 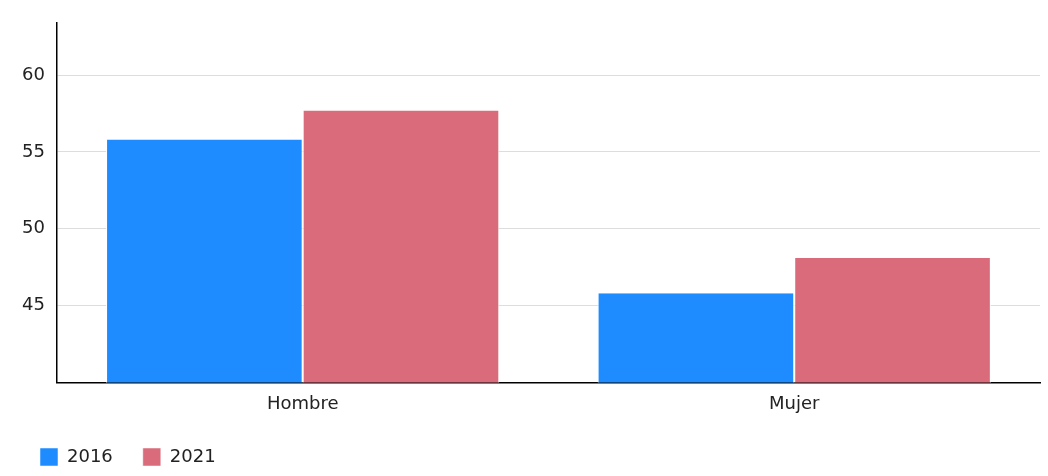 I want to click on x-tick-label: Mujer, so click(x=795, y=402).